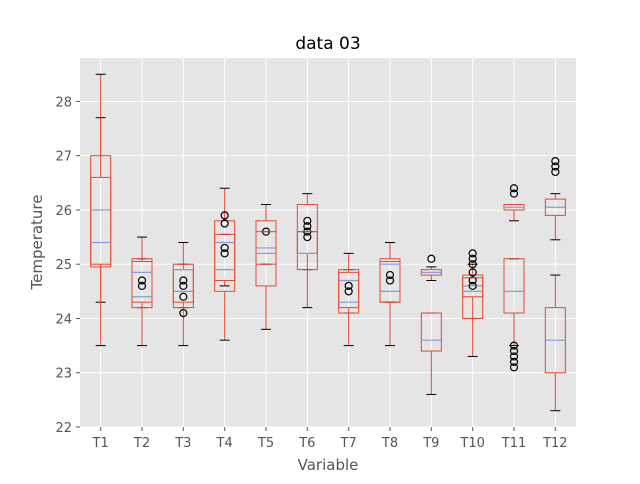  Describe the element at coordinates (389, 443) in the screenshot. I see `x-tick-label: T8` at that location.